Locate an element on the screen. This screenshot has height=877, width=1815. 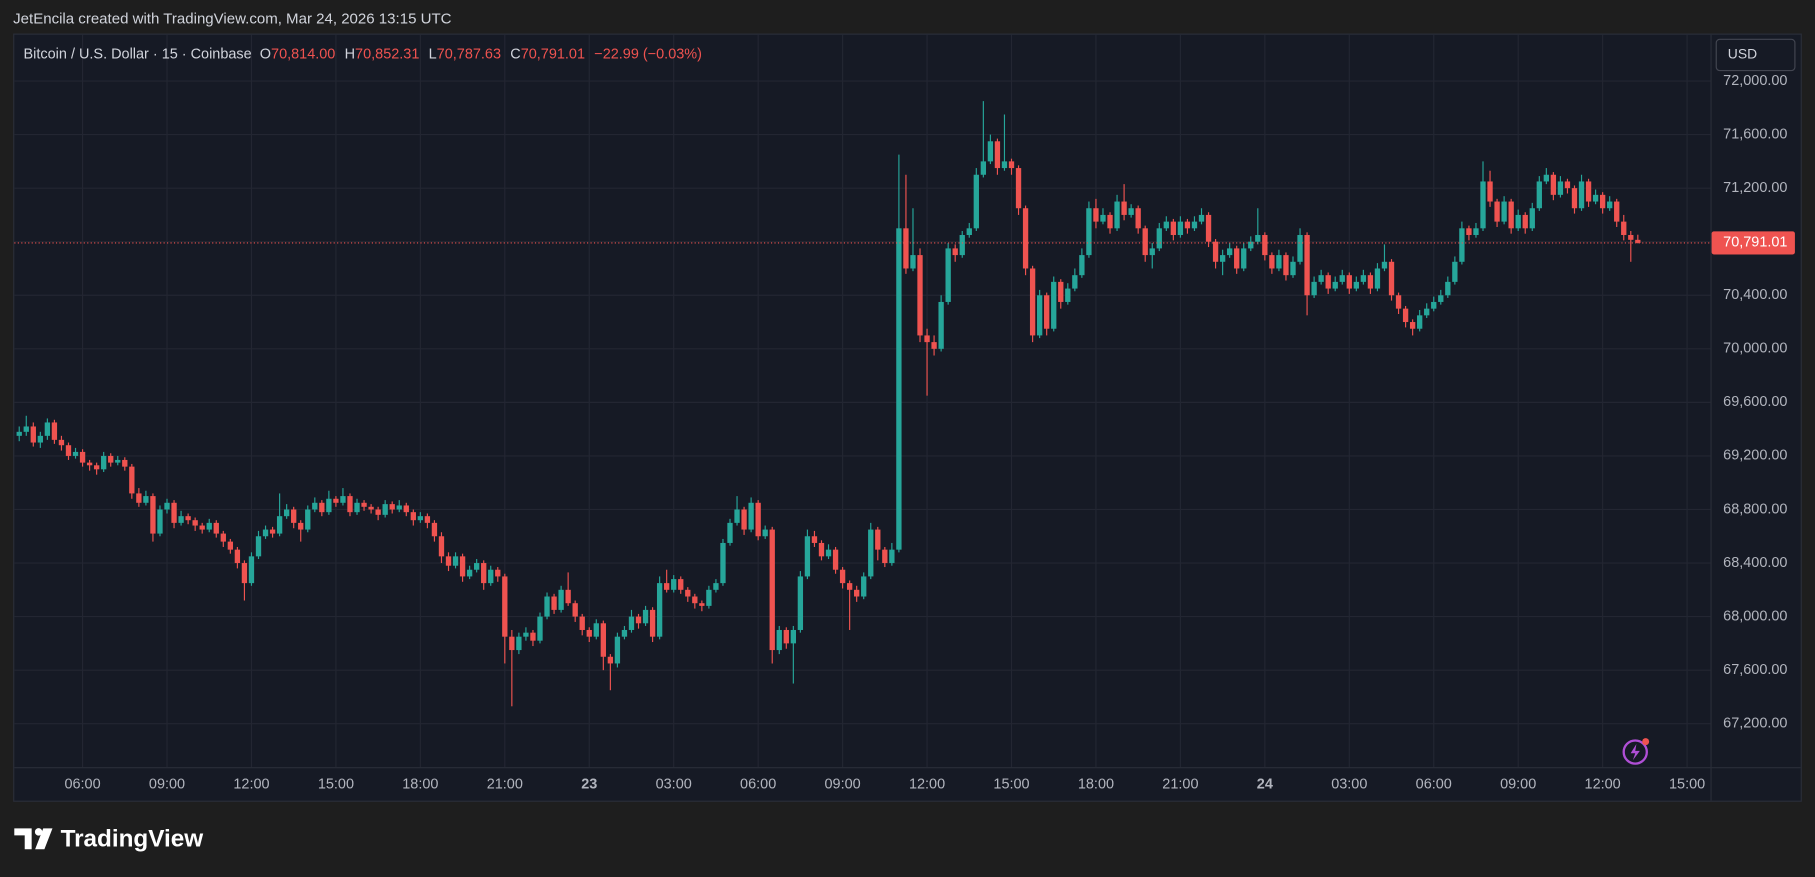
y-tick-label: 67,600.00 is located at coordinates (1755, 670).